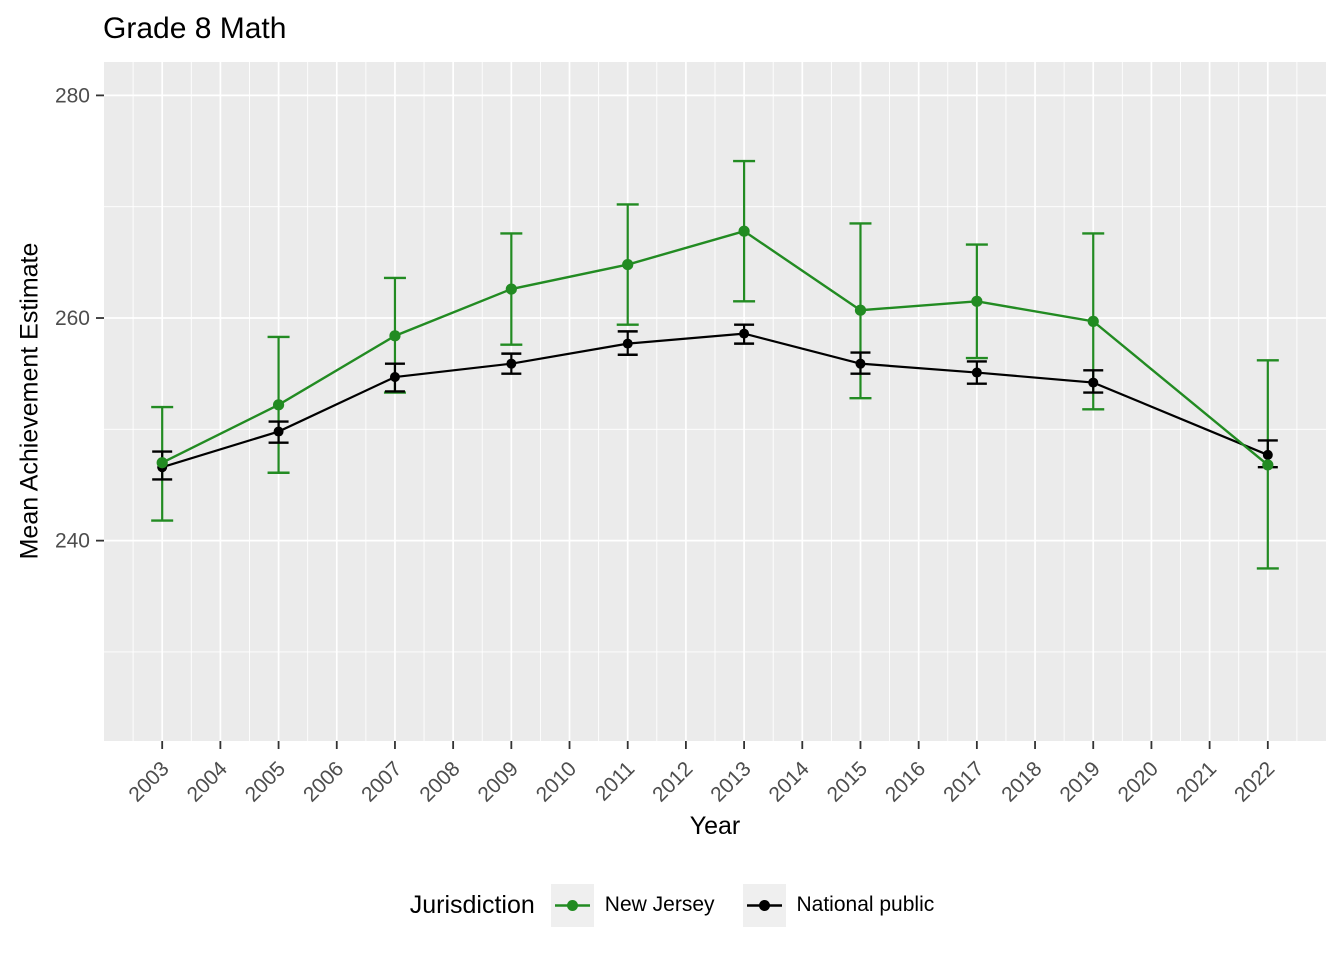  I want to click on x-tick-label: 2022, so click(1254, 781).